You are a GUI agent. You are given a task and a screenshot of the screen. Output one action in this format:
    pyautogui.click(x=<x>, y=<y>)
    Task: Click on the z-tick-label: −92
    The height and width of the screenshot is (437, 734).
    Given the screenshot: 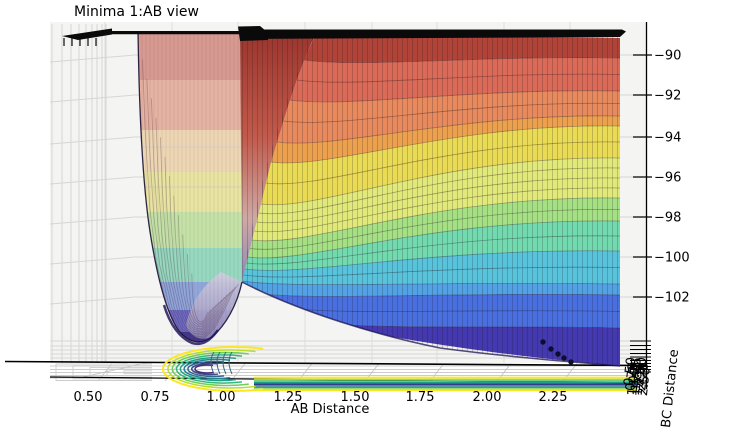 What is the action you would take?
    pyautogui.click(x=667, y=96)
    